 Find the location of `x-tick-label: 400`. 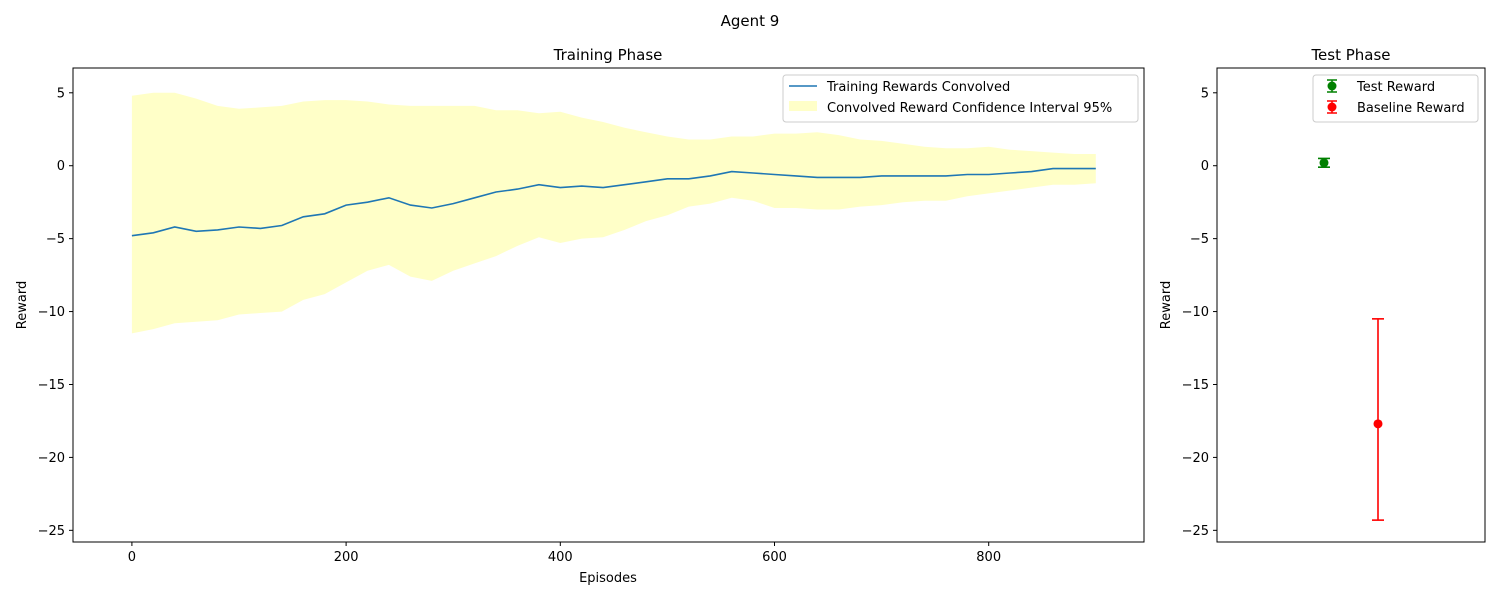

x-tick-label: 400 is located at coordinates (560, 557).